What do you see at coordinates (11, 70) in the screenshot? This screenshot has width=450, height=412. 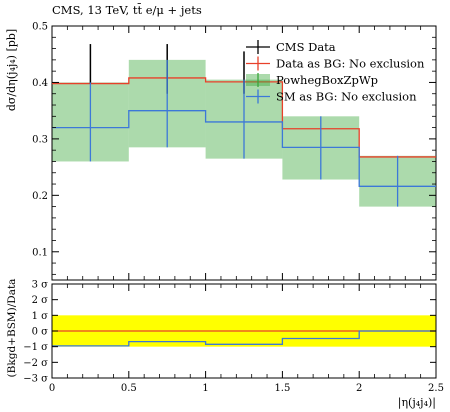 I see `main-y-axis-label: dσ/dη(j₄j₄) [pb]` at bounding box center [11, 70].